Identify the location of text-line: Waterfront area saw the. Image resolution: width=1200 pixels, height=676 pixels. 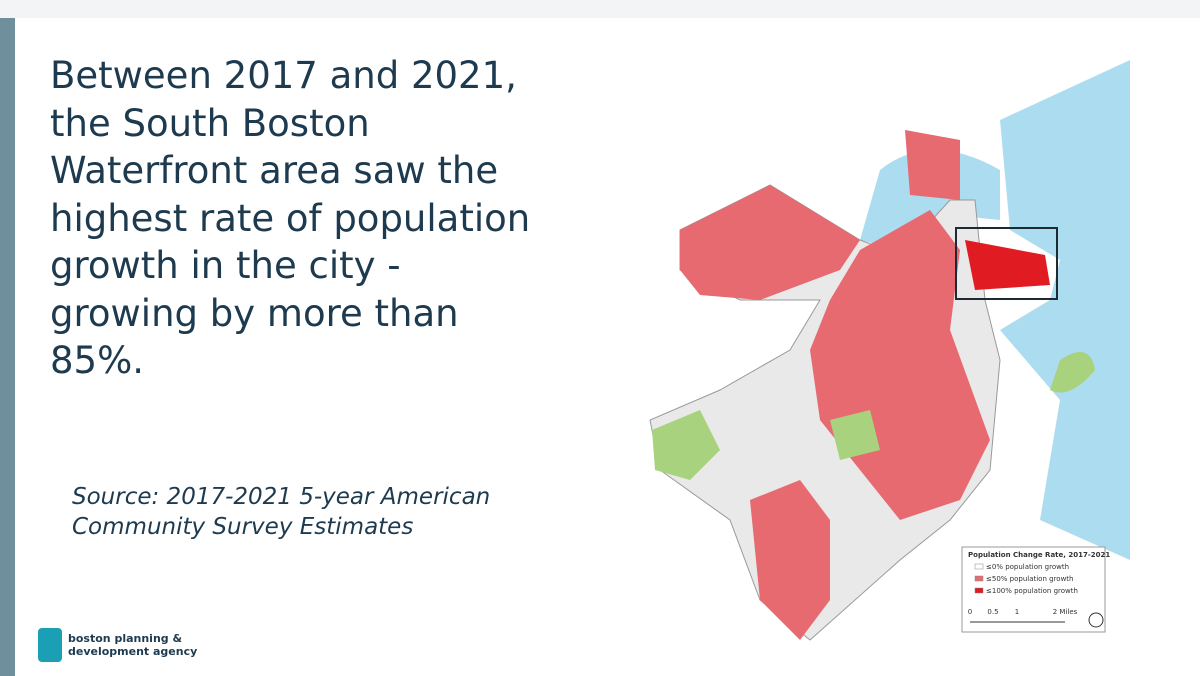
(274, 170).